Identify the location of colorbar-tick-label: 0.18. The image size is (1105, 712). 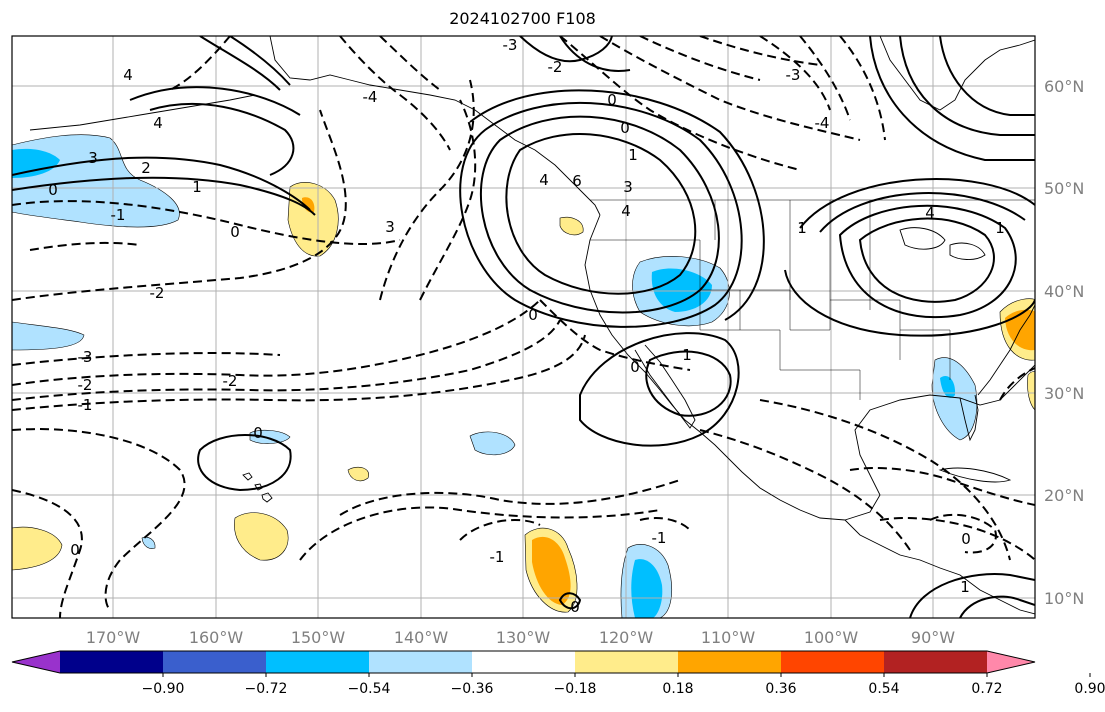
(677, 689).